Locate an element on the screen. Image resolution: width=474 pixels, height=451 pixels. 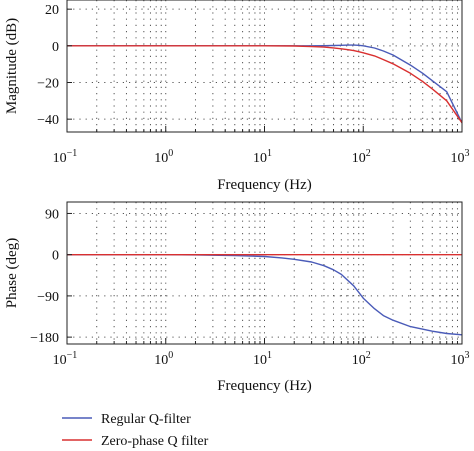
y-tick-label: −90 is located at coordinates (48, 297).